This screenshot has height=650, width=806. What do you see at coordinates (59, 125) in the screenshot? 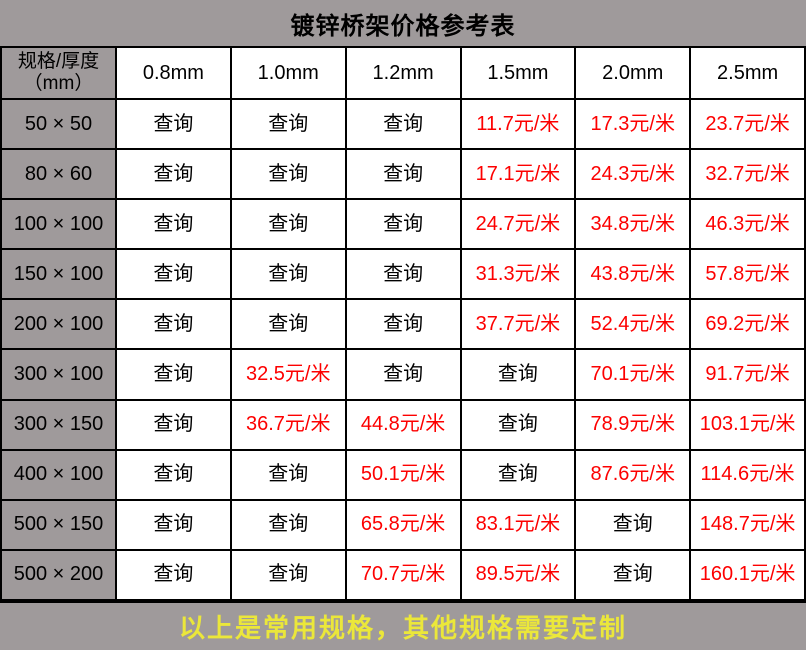
I see `row-spec-label: 50 × 50` at bounding box center [59, 125].